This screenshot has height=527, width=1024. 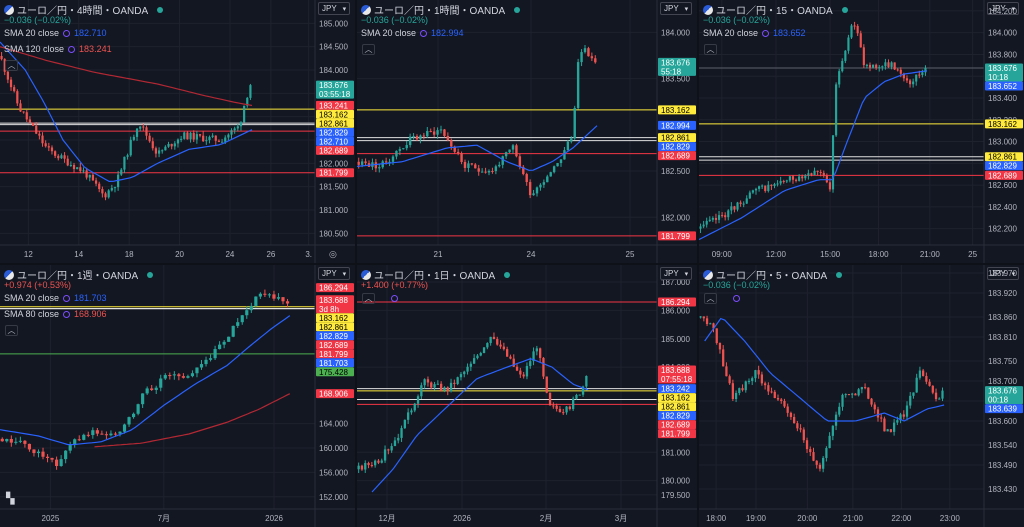 What do you see at coordinates (546, 518) in the screenshot?
I see `x-tick-label: 2月` at bounding box center [546, 518].